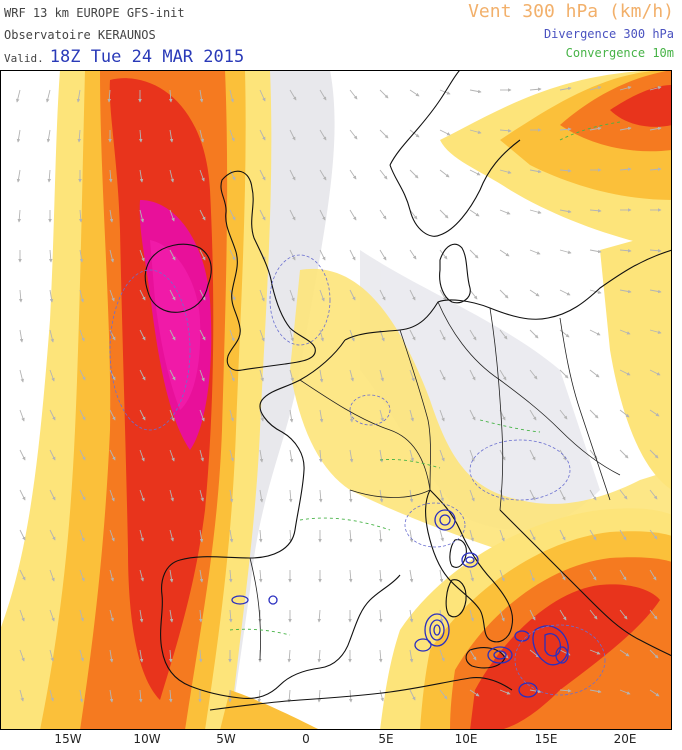  What do you see at coordinates (306, 739) in the screenshot?
I see `x-tick-label: 0` at bounding box center [306, 739].